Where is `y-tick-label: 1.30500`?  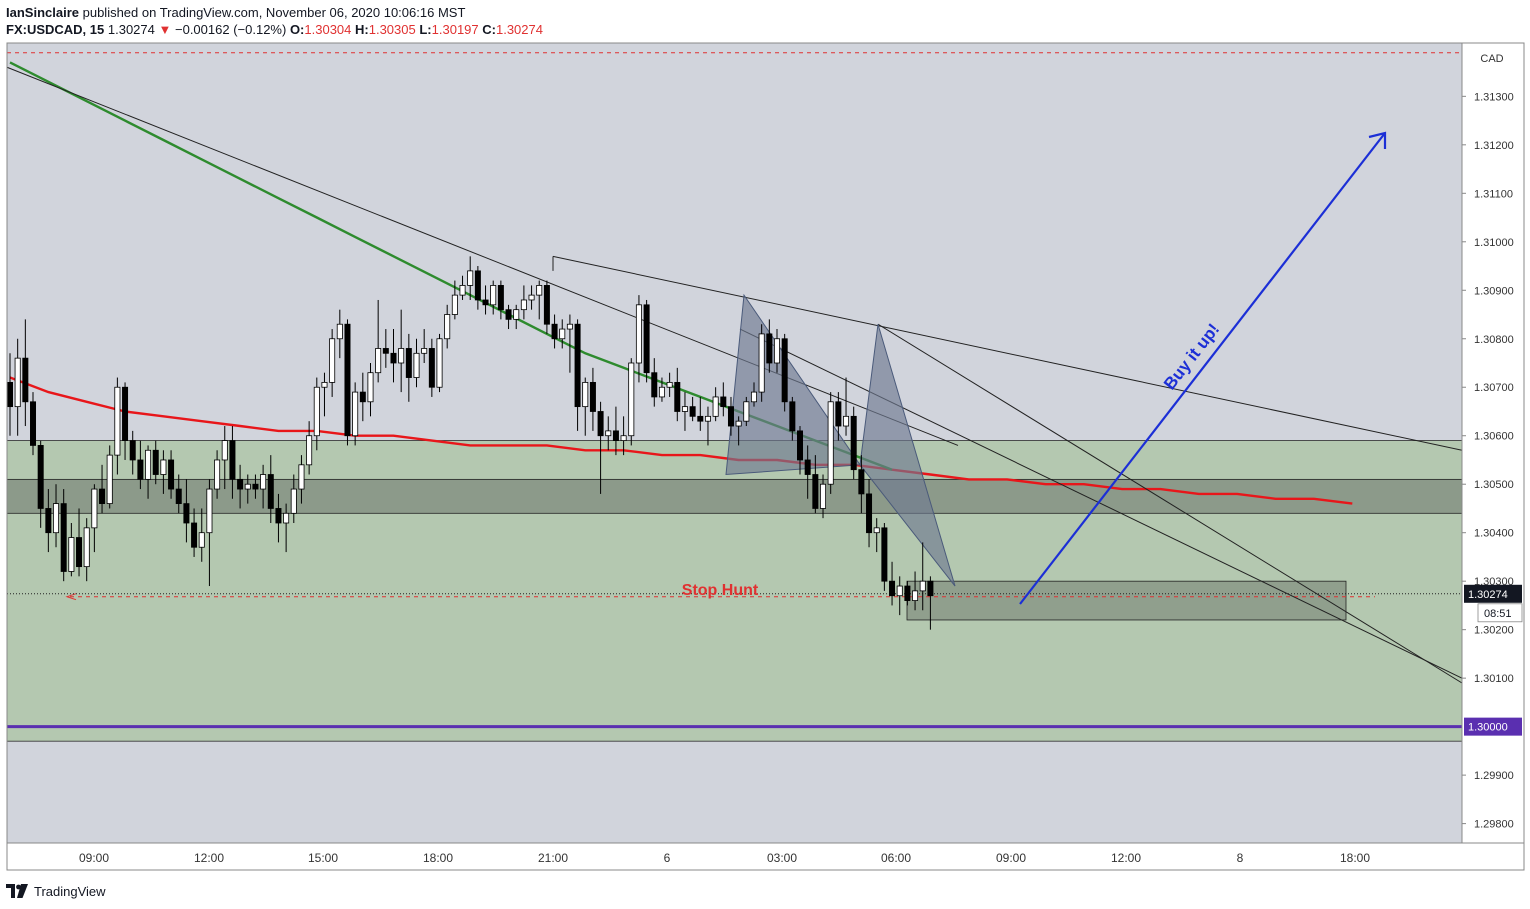 y-tick-label: 1.30500 is located at coordinates (1494, 485).